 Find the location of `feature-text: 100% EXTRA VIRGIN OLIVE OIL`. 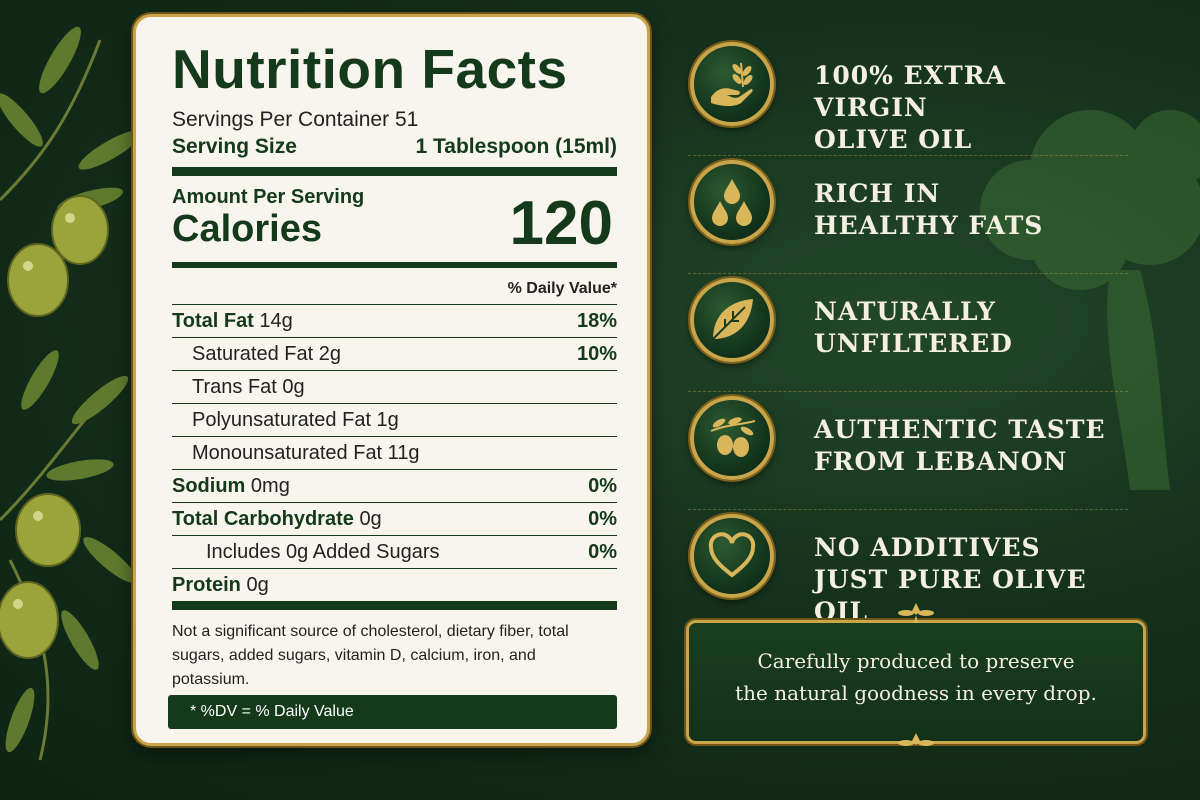

feature-text: 100% EXTRA VIRGIN OLIVE OIL is located at coordinates (971, 108).